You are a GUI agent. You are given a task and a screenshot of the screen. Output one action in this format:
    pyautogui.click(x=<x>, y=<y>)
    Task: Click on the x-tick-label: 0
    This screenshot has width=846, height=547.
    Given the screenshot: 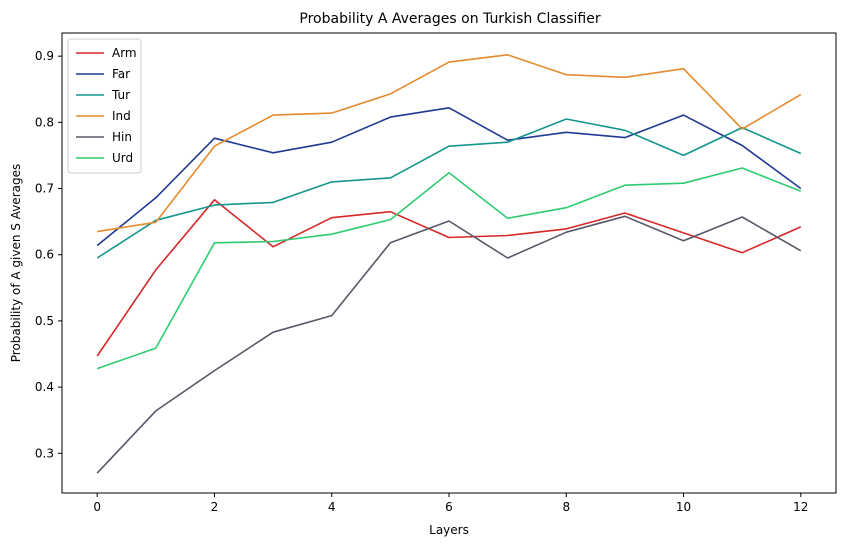 What is the action you would take?
    pyautogui.click(x=97, y=507)
    